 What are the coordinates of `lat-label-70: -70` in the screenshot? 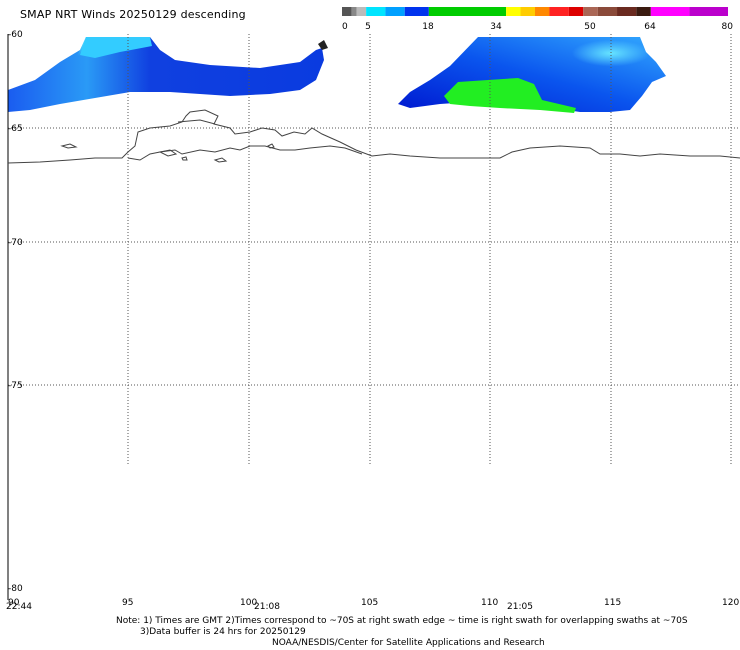 It's located at (15, 243).